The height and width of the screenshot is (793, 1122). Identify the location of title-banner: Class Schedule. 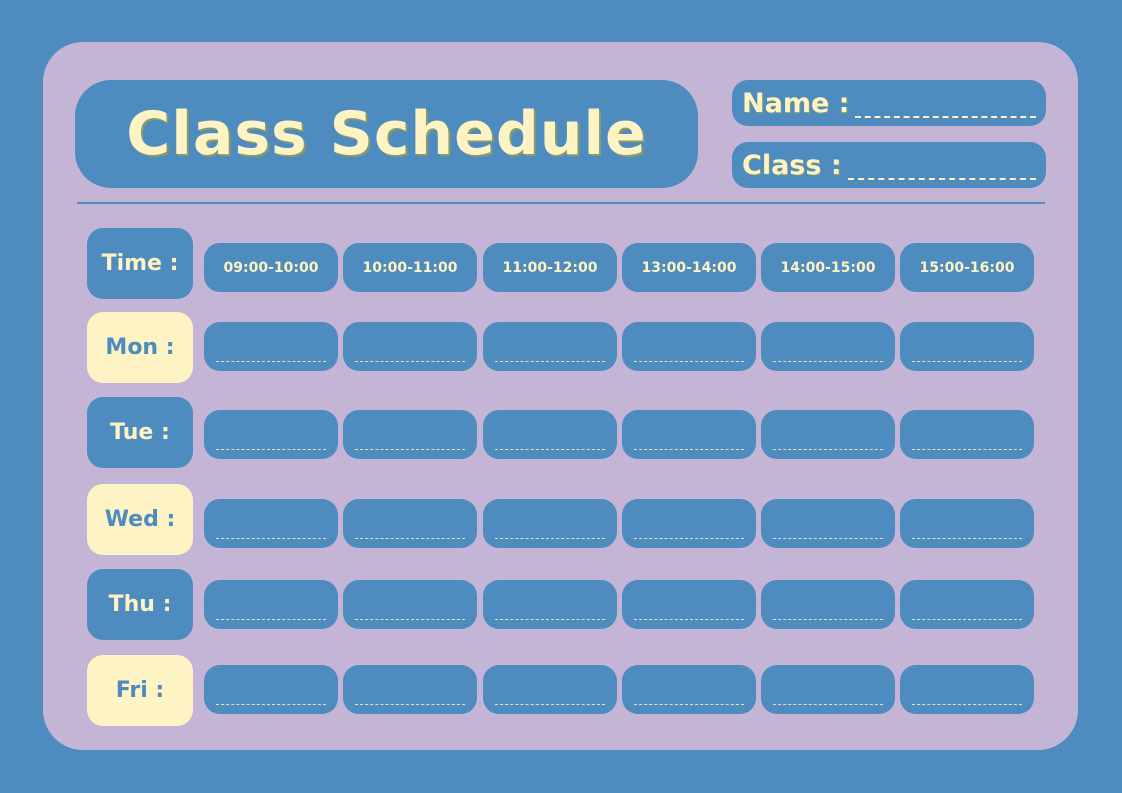
(386, 134).